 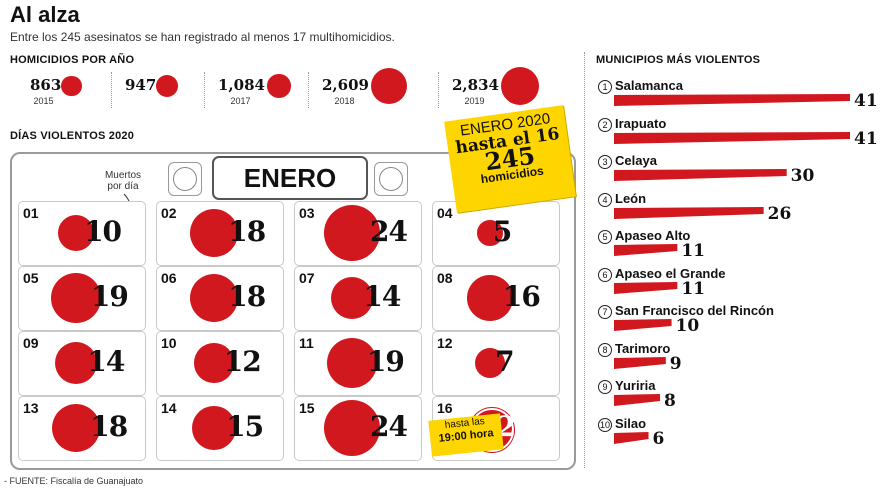 I want to click on day-number: 01, so click(x=31, y=213).